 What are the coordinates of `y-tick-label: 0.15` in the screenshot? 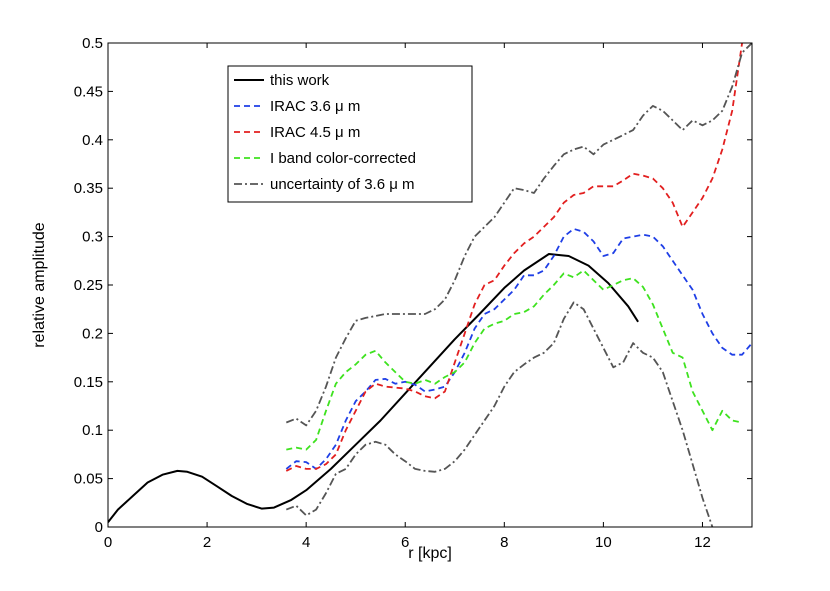 It's located at (88, 382).